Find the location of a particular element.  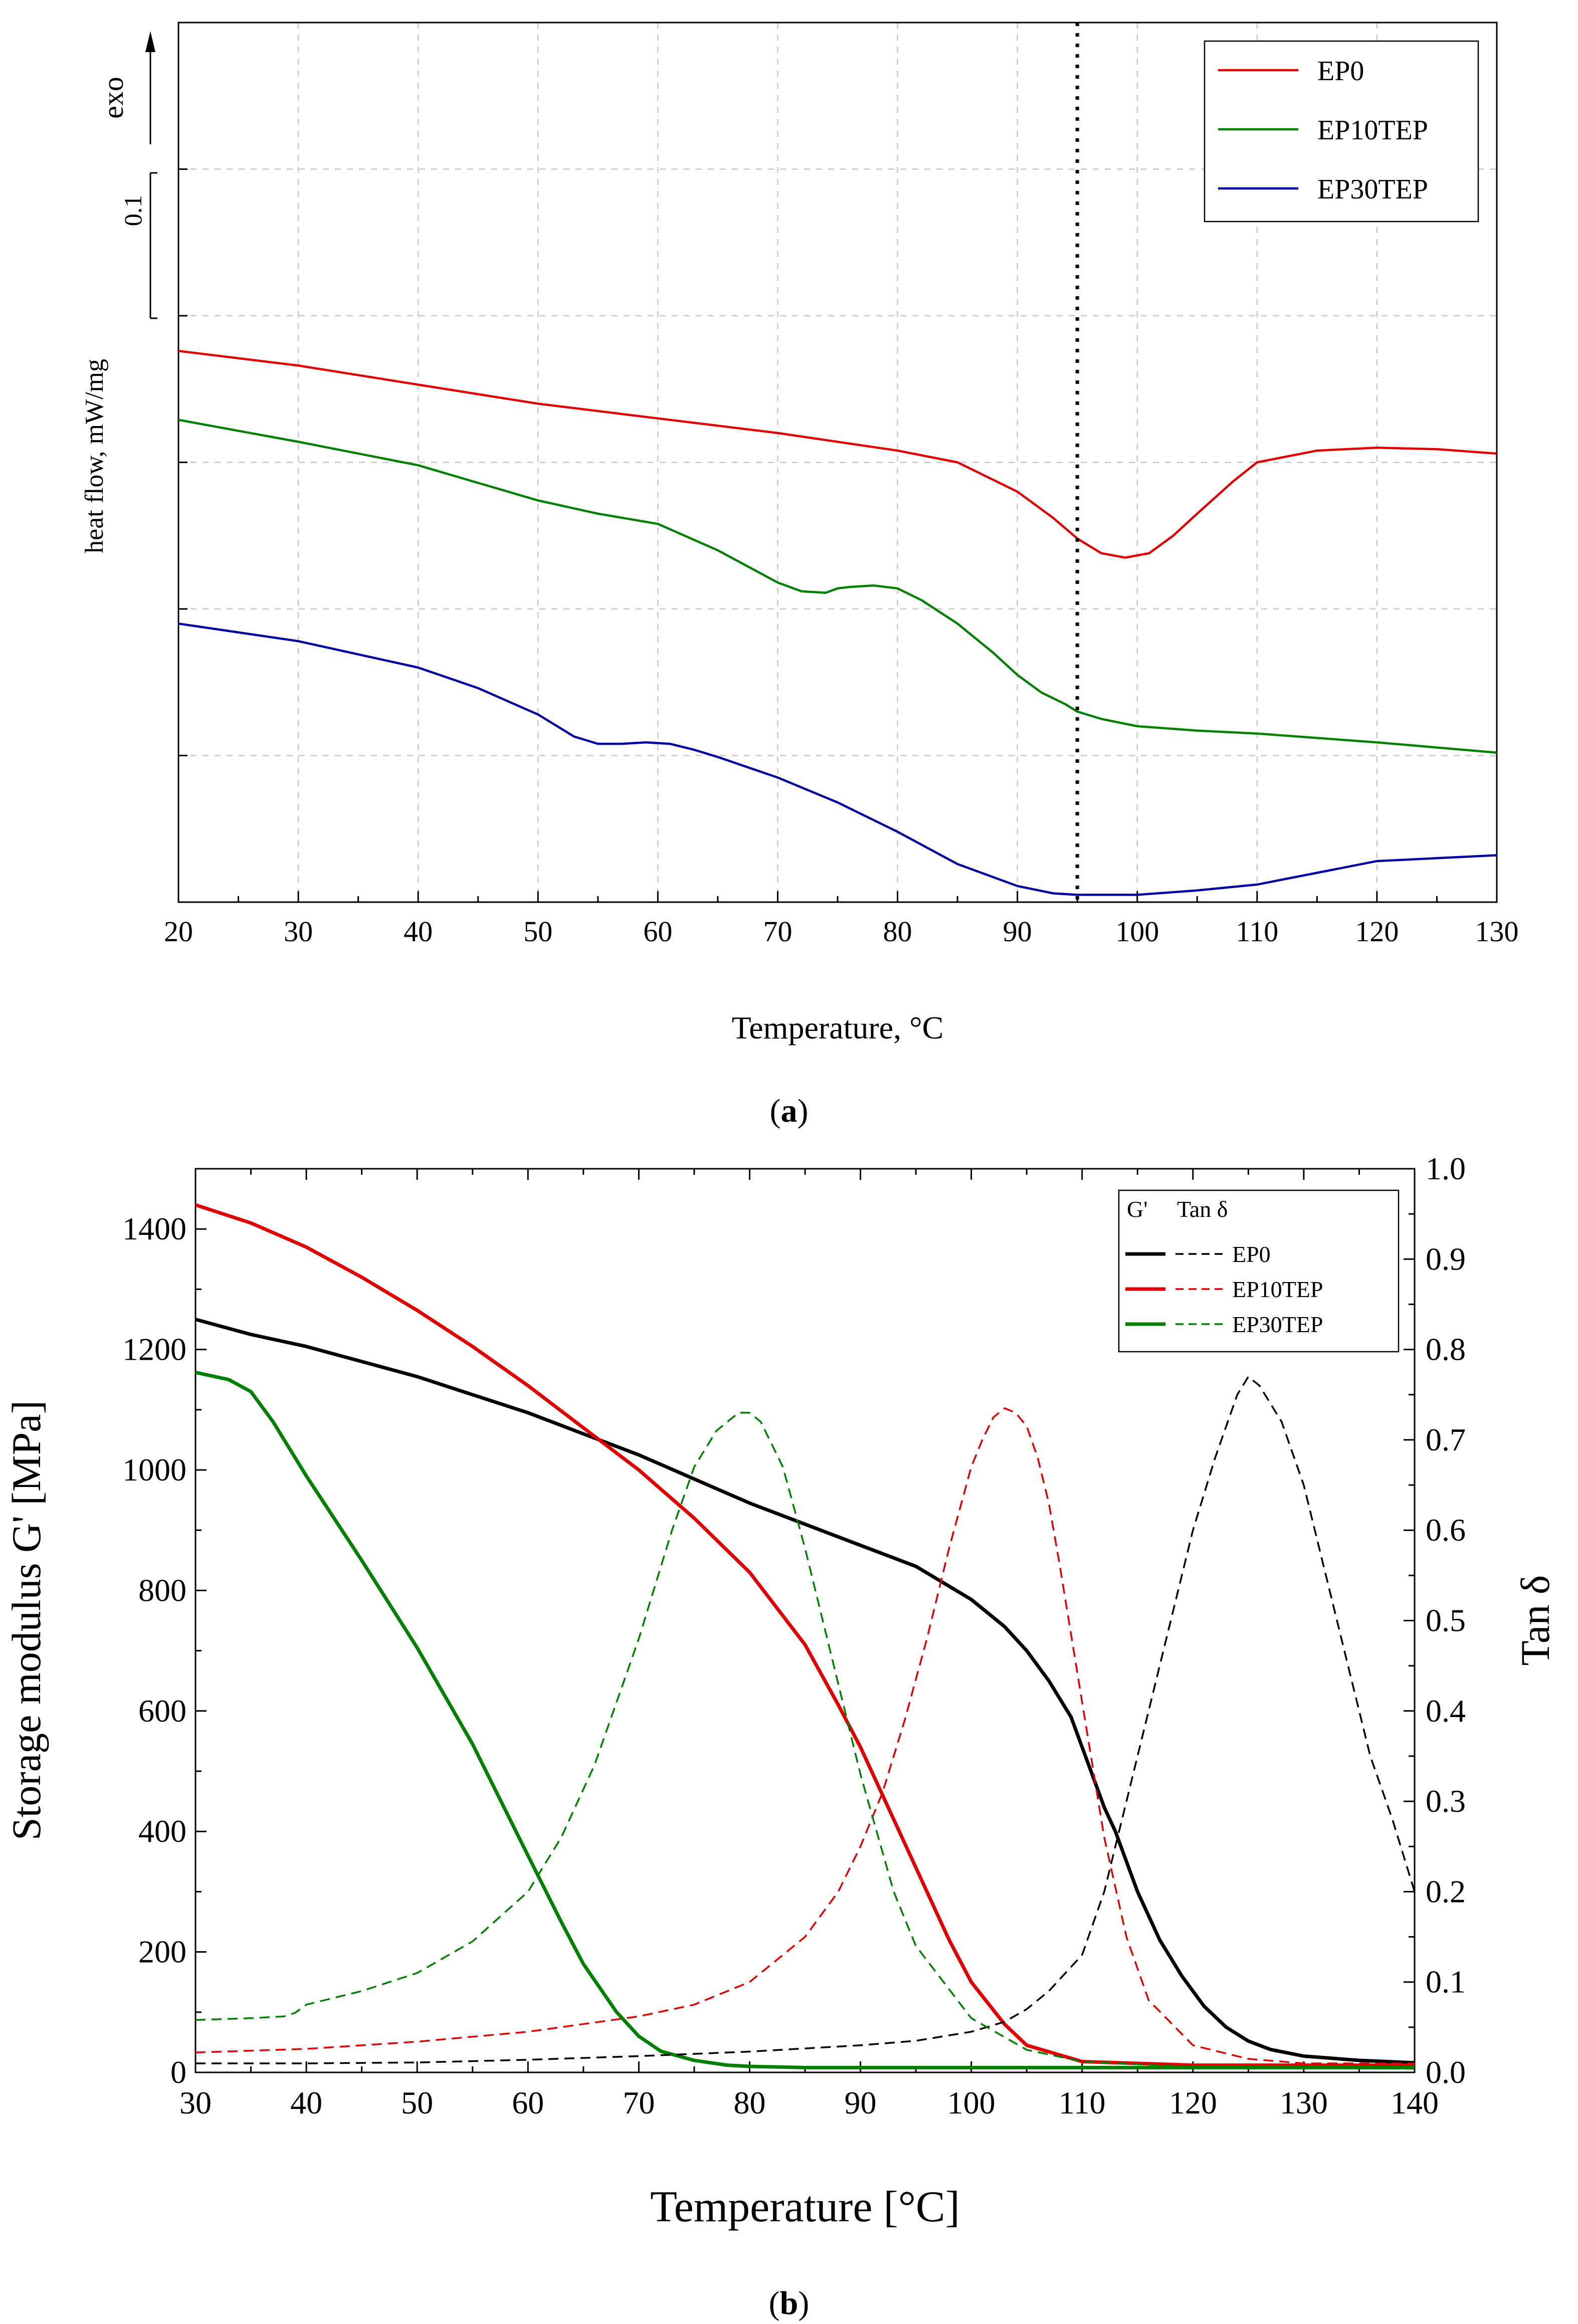

panel-b-legend-header-gprime: G' is located at coordinates (1138, 1209).